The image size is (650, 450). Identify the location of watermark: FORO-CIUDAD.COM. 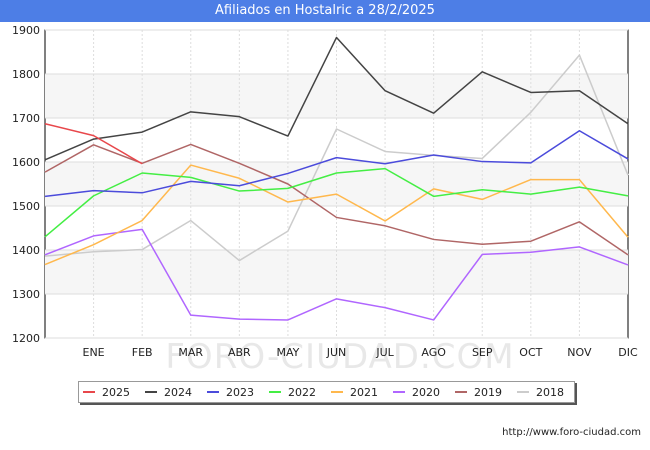
(339, 357).